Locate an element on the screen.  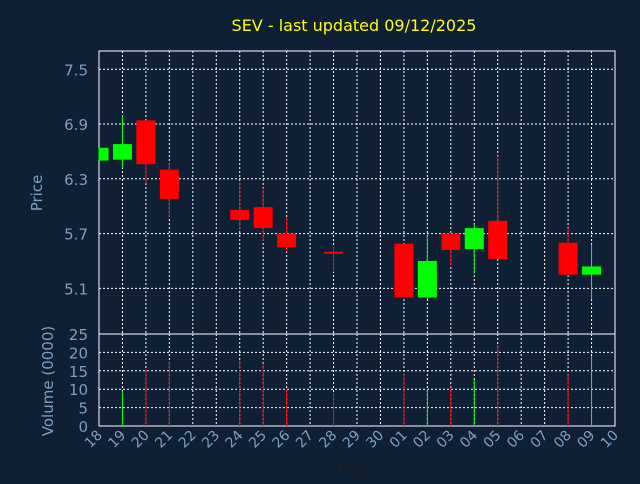
day-tick-label: 09 is located at coordinates (586, 440).